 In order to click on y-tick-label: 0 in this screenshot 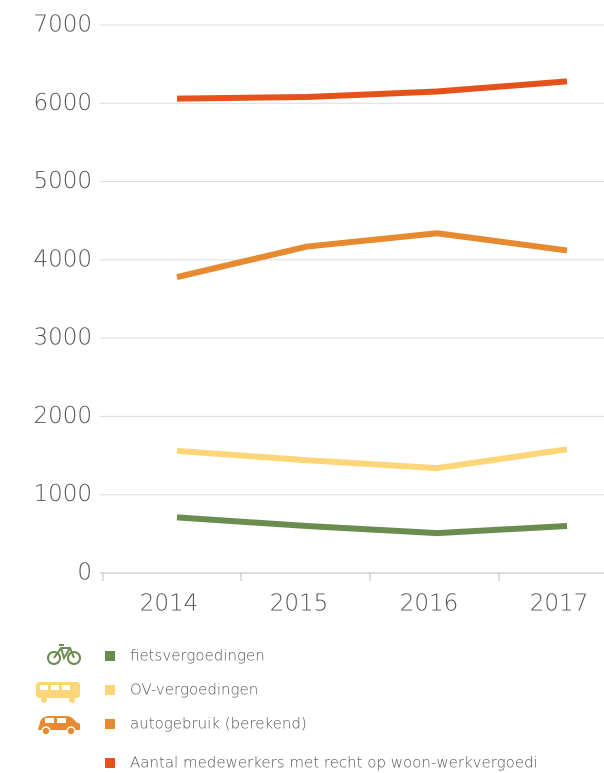, I will do `click(84, 573)`.